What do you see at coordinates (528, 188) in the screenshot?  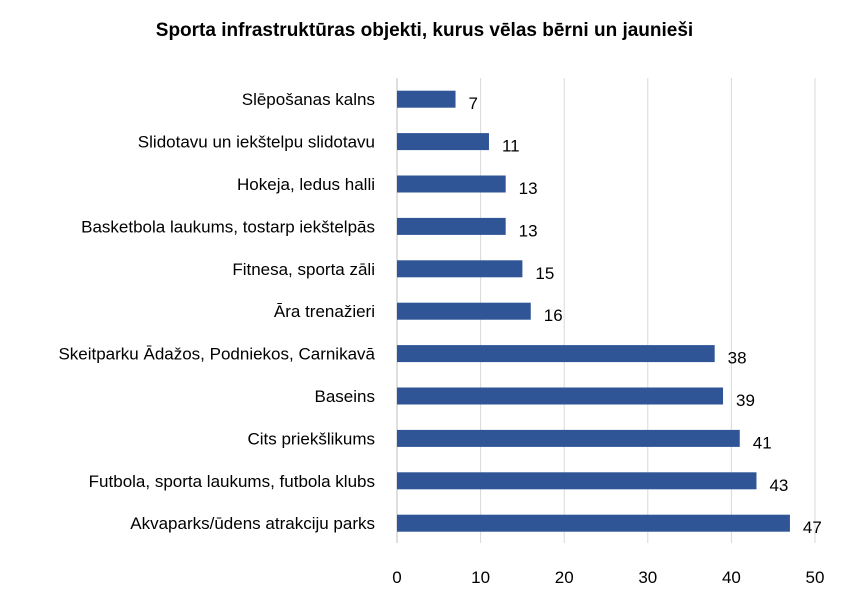 I see `value-label-2: 13` at bounding box center [528, 188].